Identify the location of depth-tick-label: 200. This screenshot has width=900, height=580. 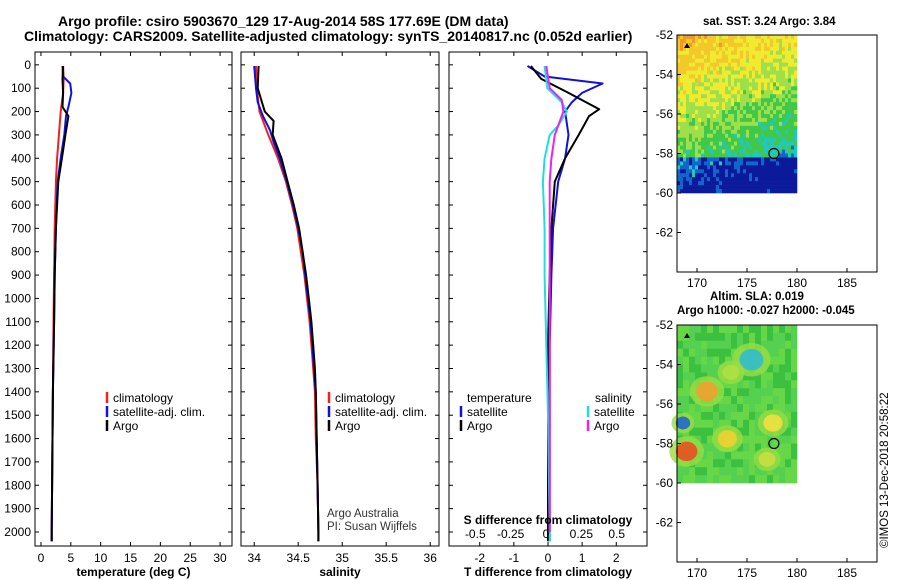
(21, 112).